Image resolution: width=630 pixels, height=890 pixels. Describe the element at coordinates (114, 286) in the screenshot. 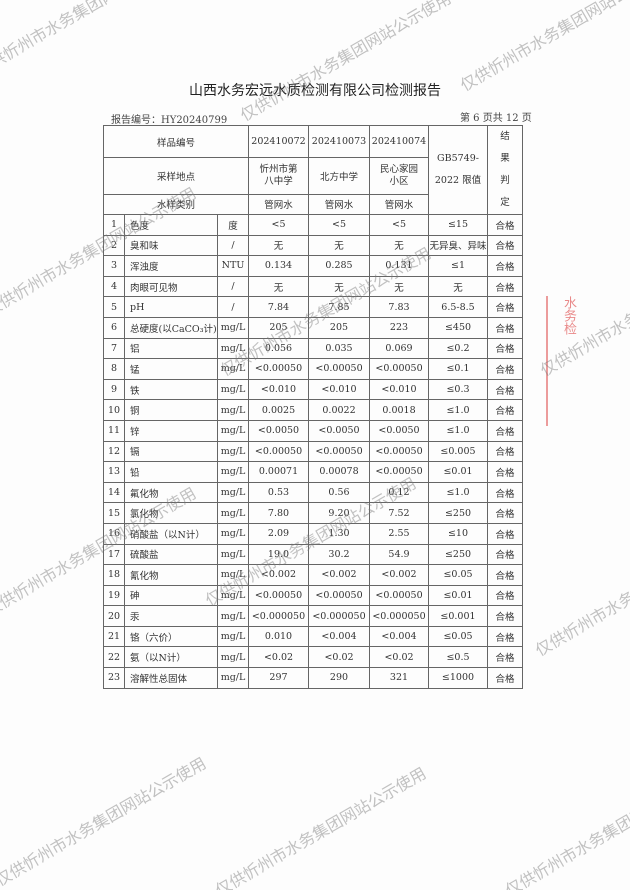

I see `row-index: 4` at that location.